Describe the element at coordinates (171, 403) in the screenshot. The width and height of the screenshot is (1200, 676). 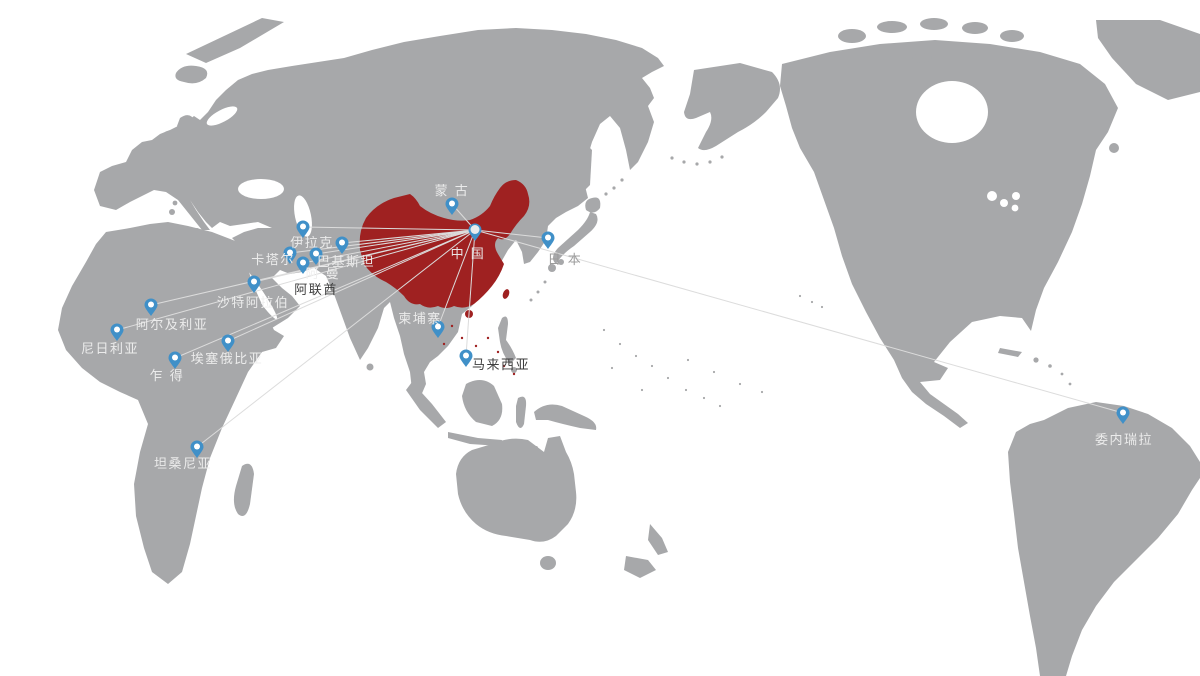
I see `africa` at that location.